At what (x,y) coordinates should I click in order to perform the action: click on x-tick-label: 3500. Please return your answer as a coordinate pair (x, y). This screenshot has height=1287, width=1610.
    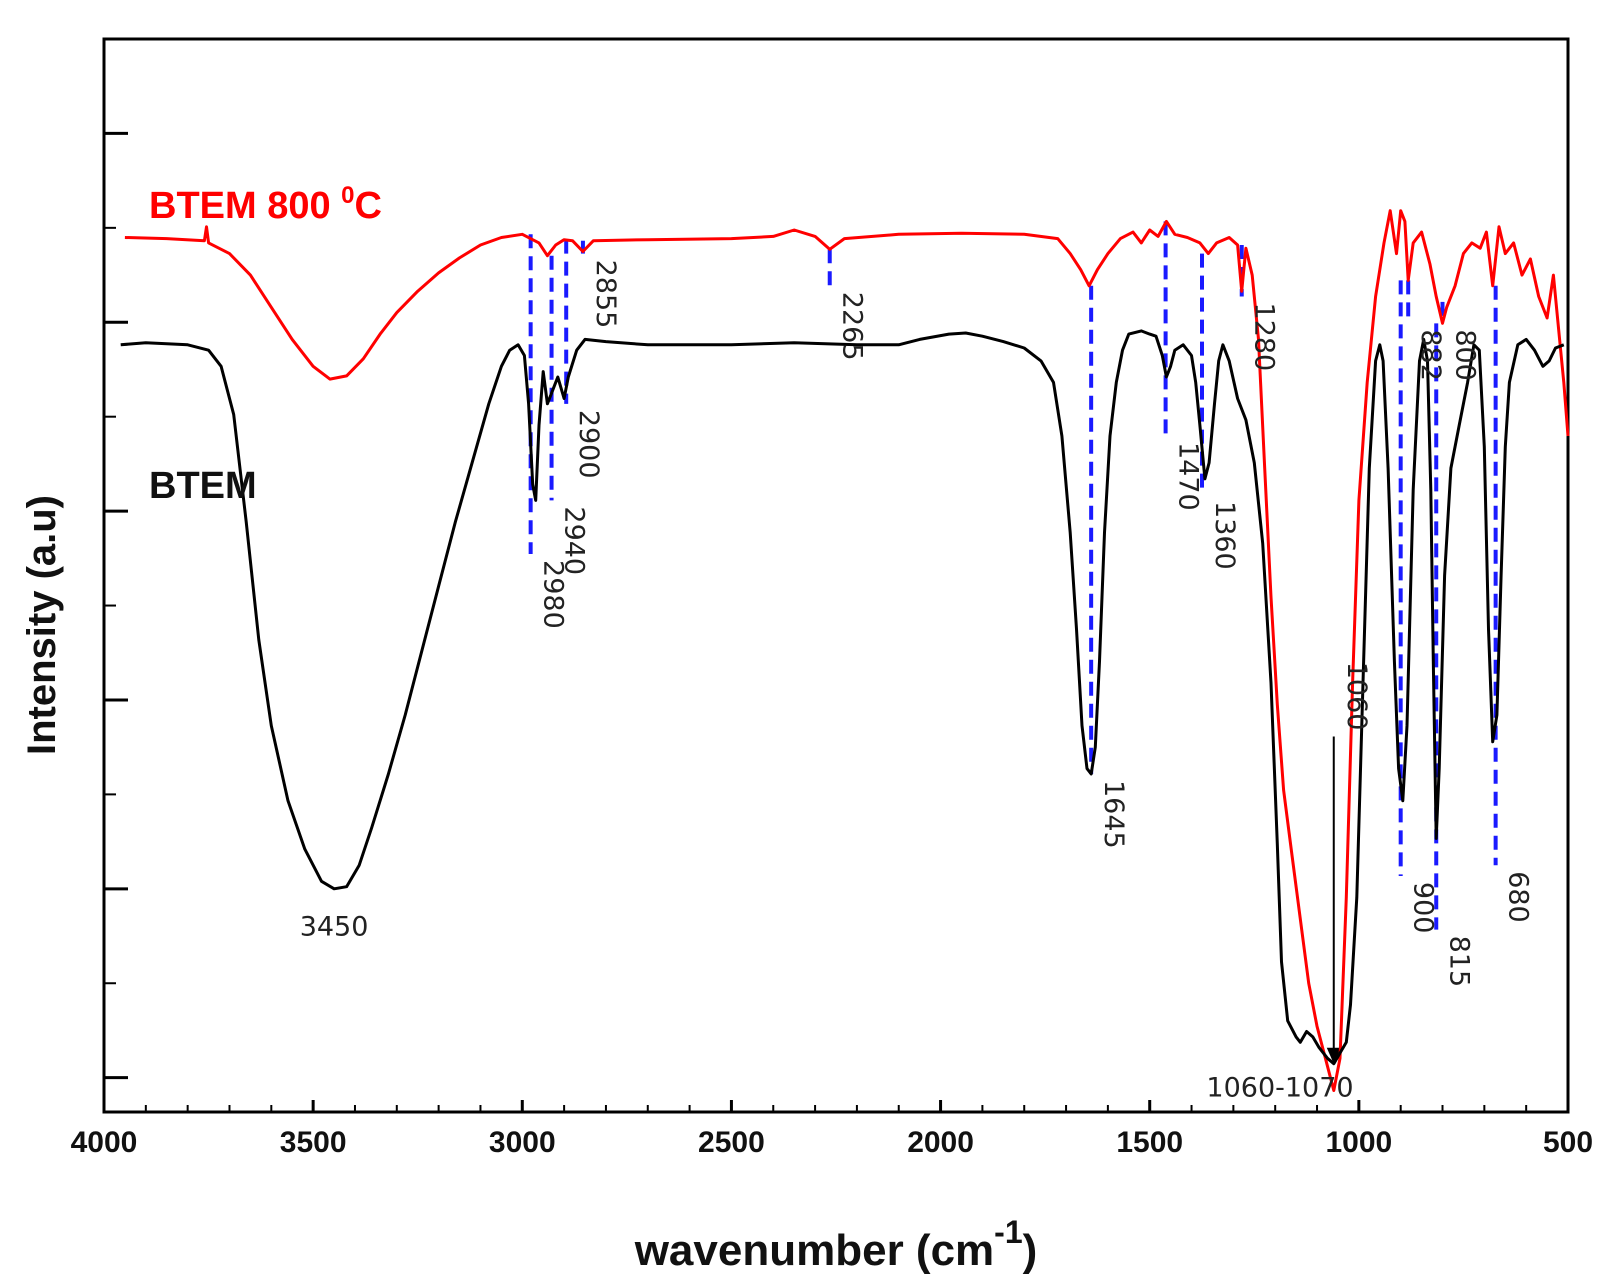
    Looking at the image, I should click on (313, 1142).